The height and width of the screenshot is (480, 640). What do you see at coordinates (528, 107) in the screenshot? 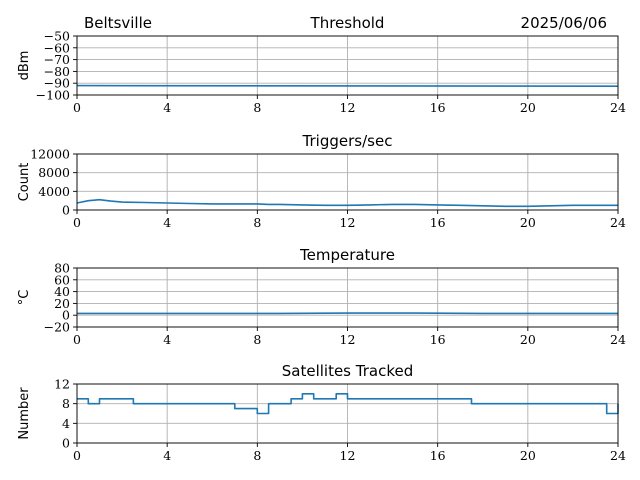
I see `threshold-xtick-label: 20` at bounding box center [528, 107].